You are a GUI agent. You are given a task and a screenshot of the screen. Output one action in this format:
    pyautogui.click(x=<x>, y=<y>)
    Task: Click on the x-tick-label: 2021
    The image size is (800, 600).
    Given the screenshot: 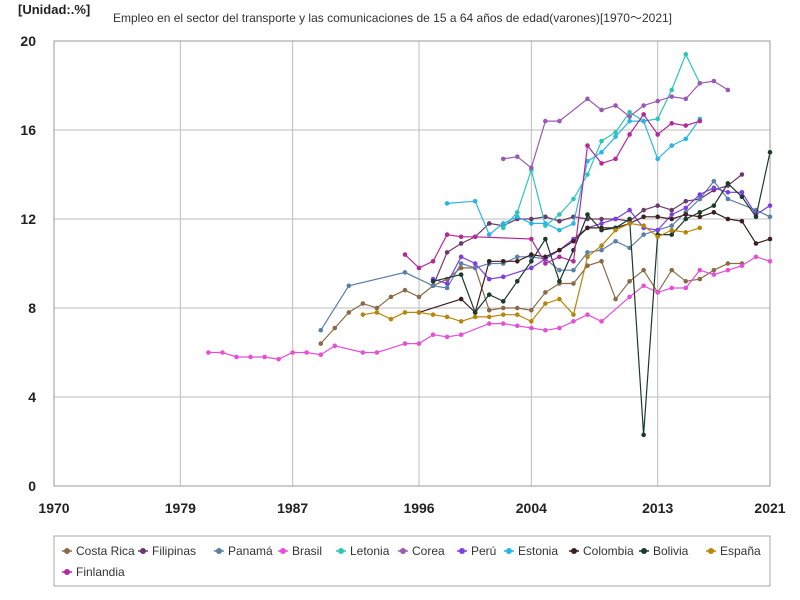 What is the action you would take?
    pyautogui.click(x=769, y=508)
    